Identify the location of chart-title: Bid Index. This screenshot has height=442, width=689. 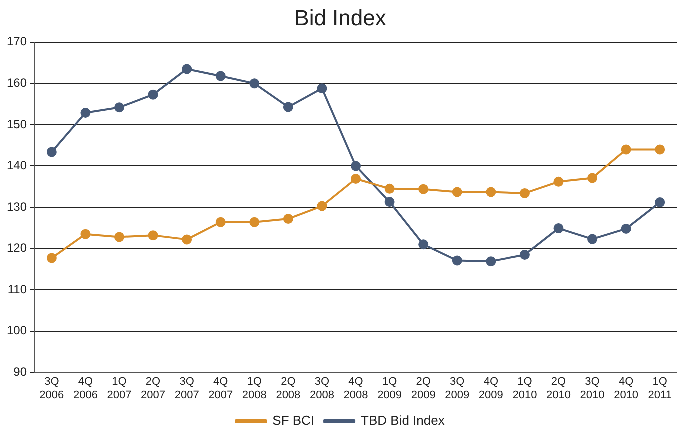
(340, 17).